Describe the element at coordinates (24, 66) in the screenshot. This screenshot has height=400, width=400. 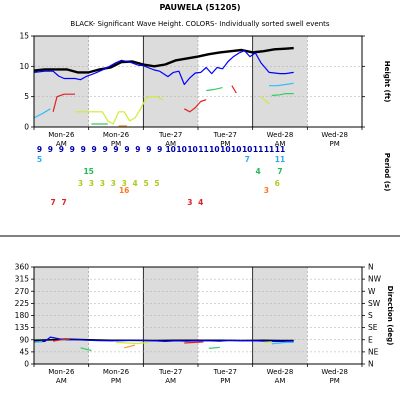
I see `height-ytick-label: 10` at that location.